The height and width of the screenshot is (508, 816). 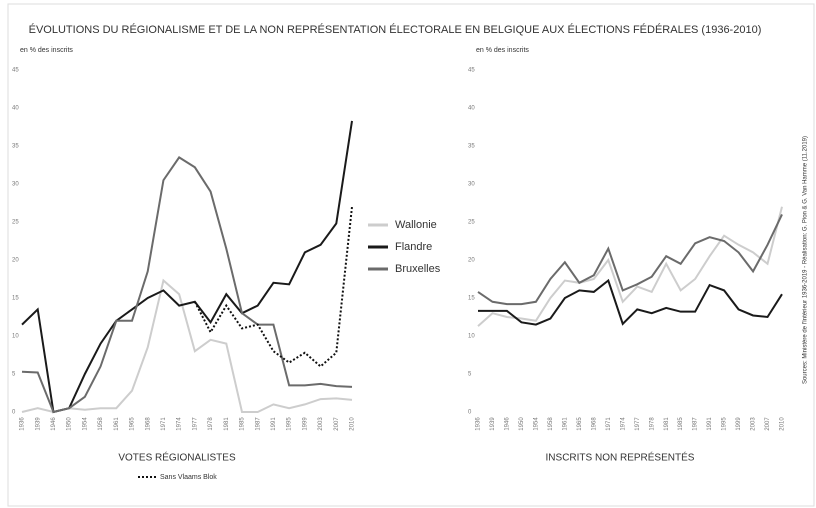 I want to click on legend-label: Wallonie, so click(x=416, y=225).